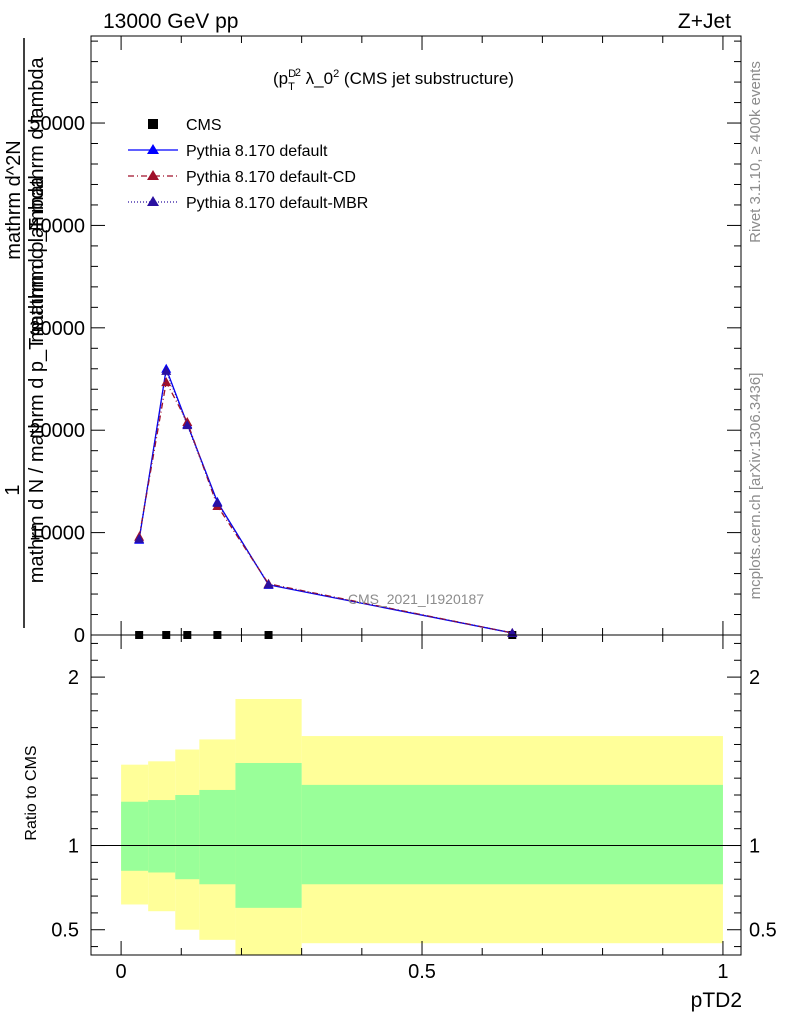  Describe the element at coordinates (57, 329) in the screenshot. I see `y-tick-label: 30000` at that location.